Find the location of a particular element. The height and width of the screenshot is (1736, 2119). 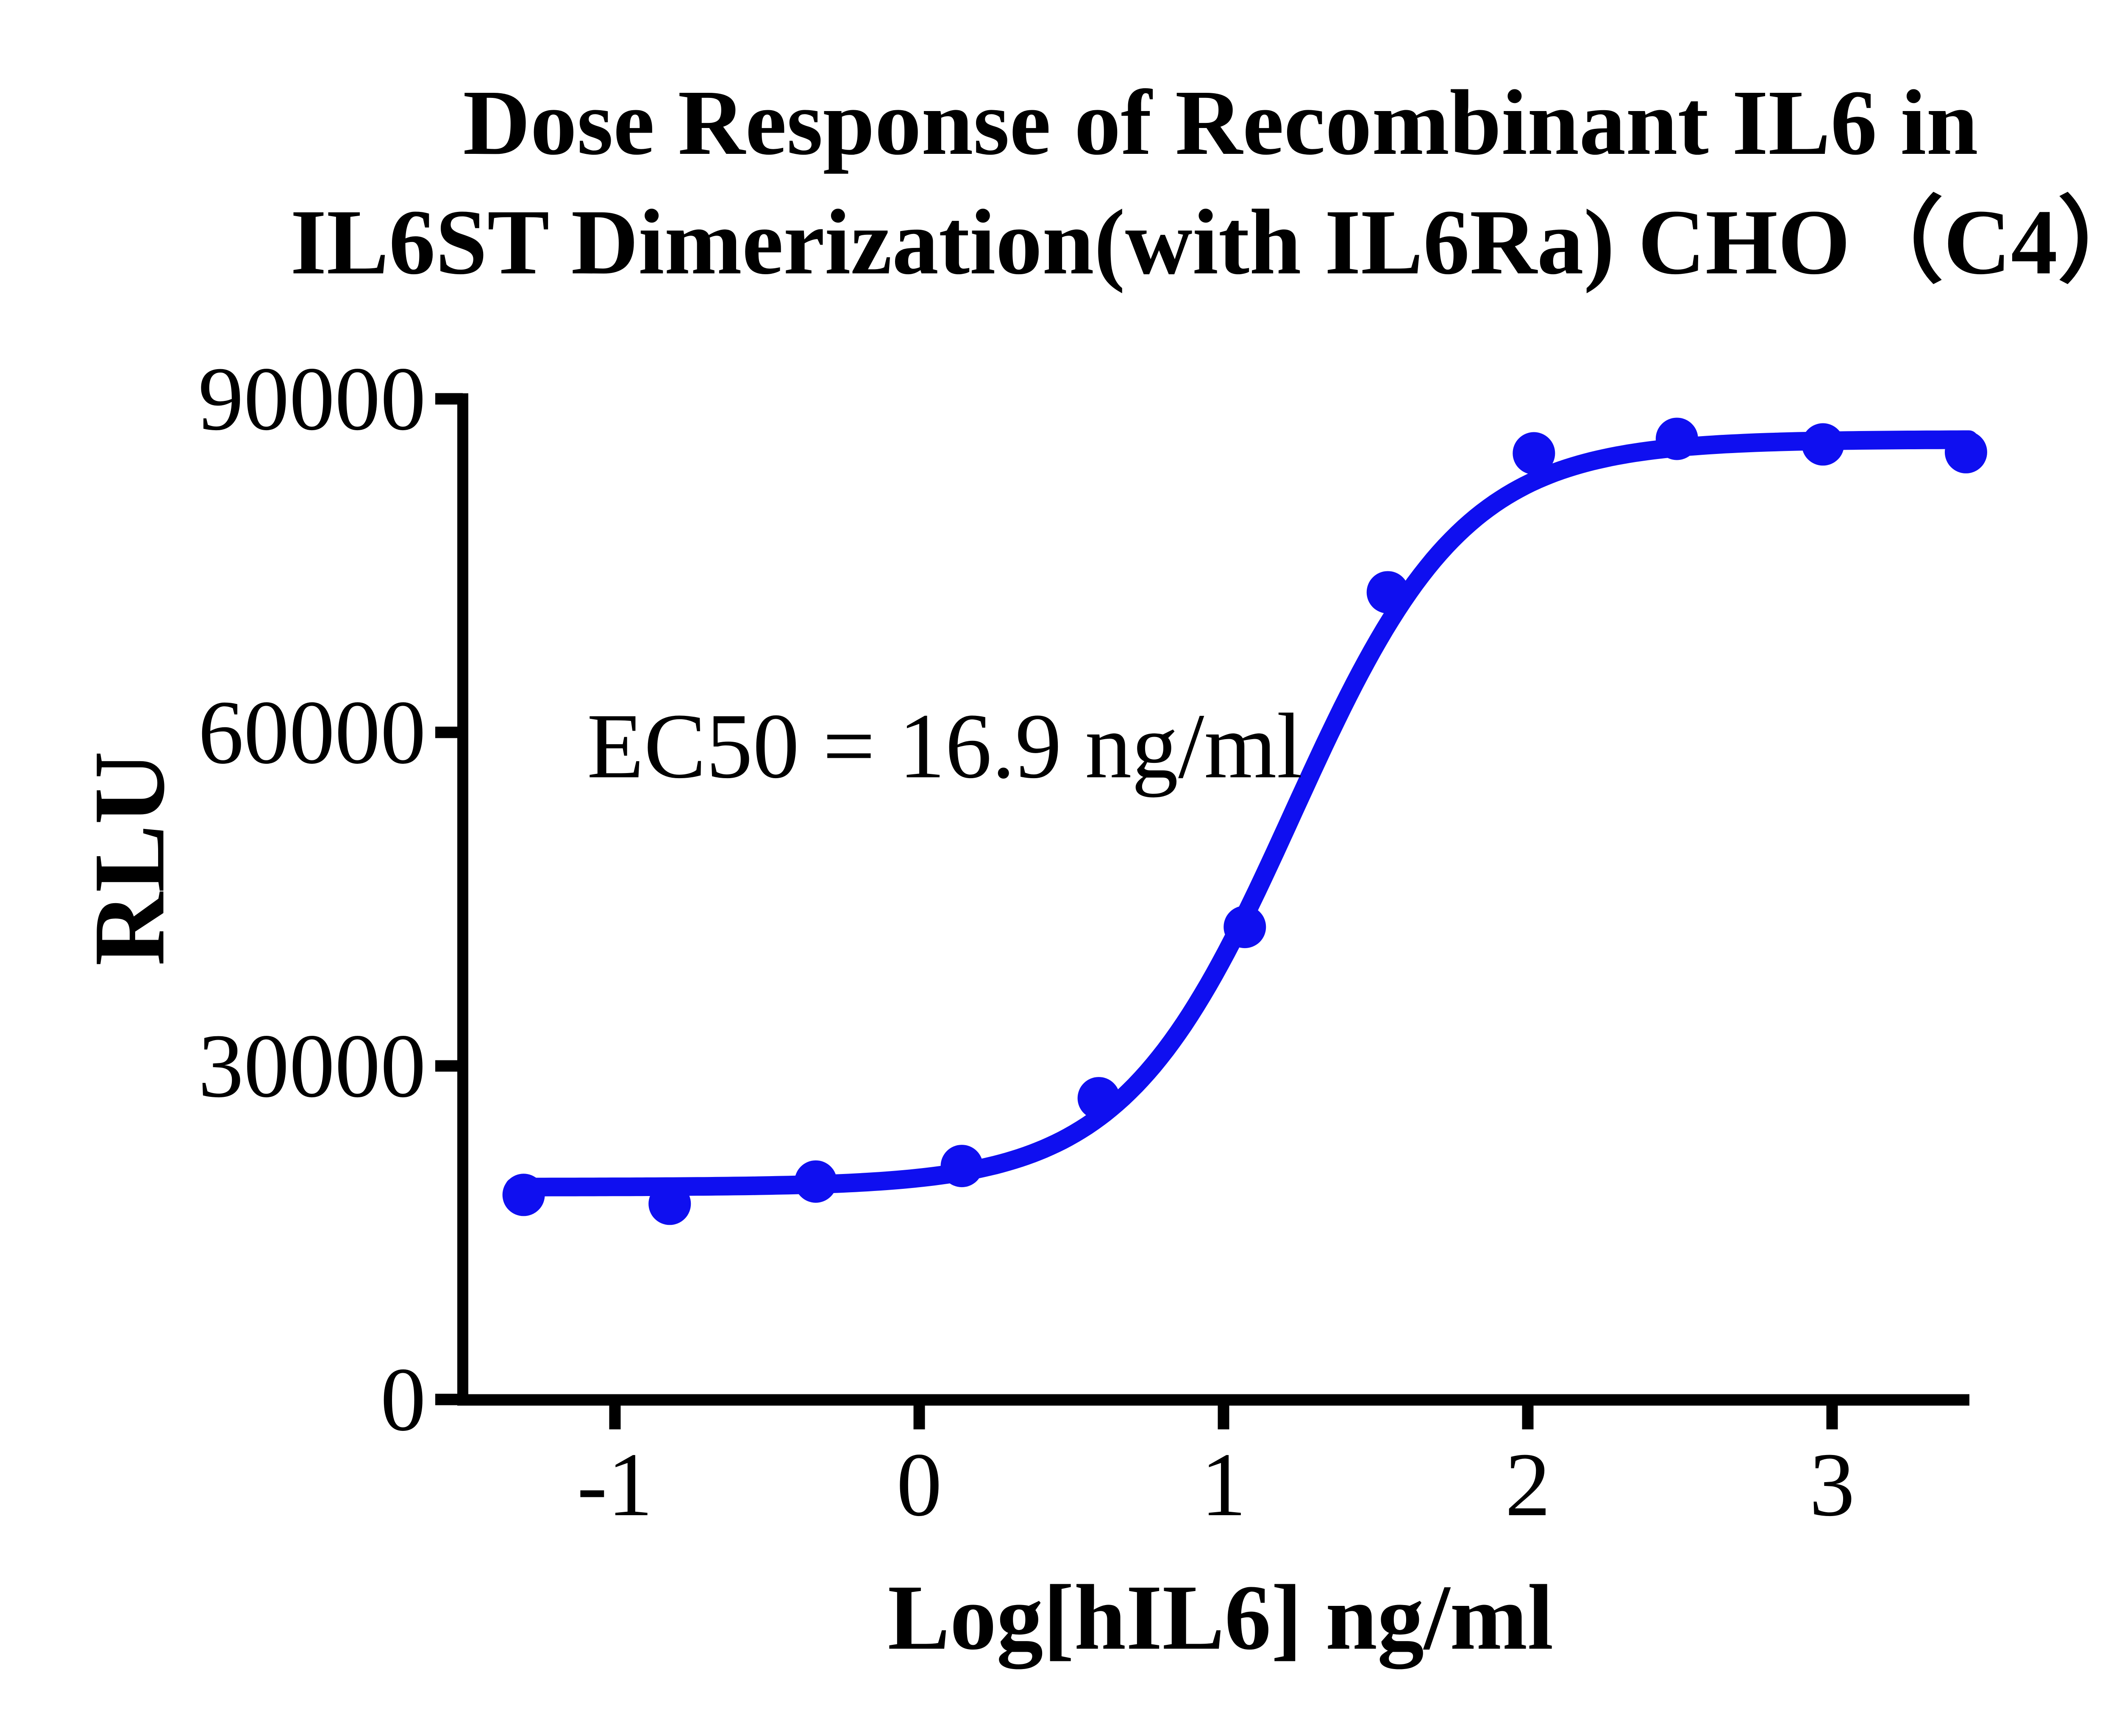

x-tick-label: 0 is located at coordinates (919, 1484).